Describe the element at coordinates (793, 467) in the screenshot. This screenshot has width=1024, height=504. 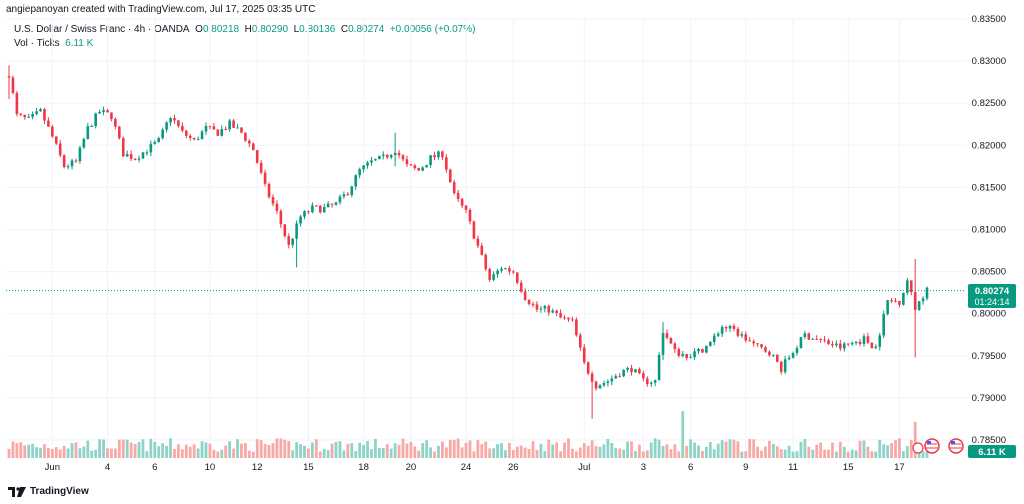
I see `time-tick-label: 11` at that location.